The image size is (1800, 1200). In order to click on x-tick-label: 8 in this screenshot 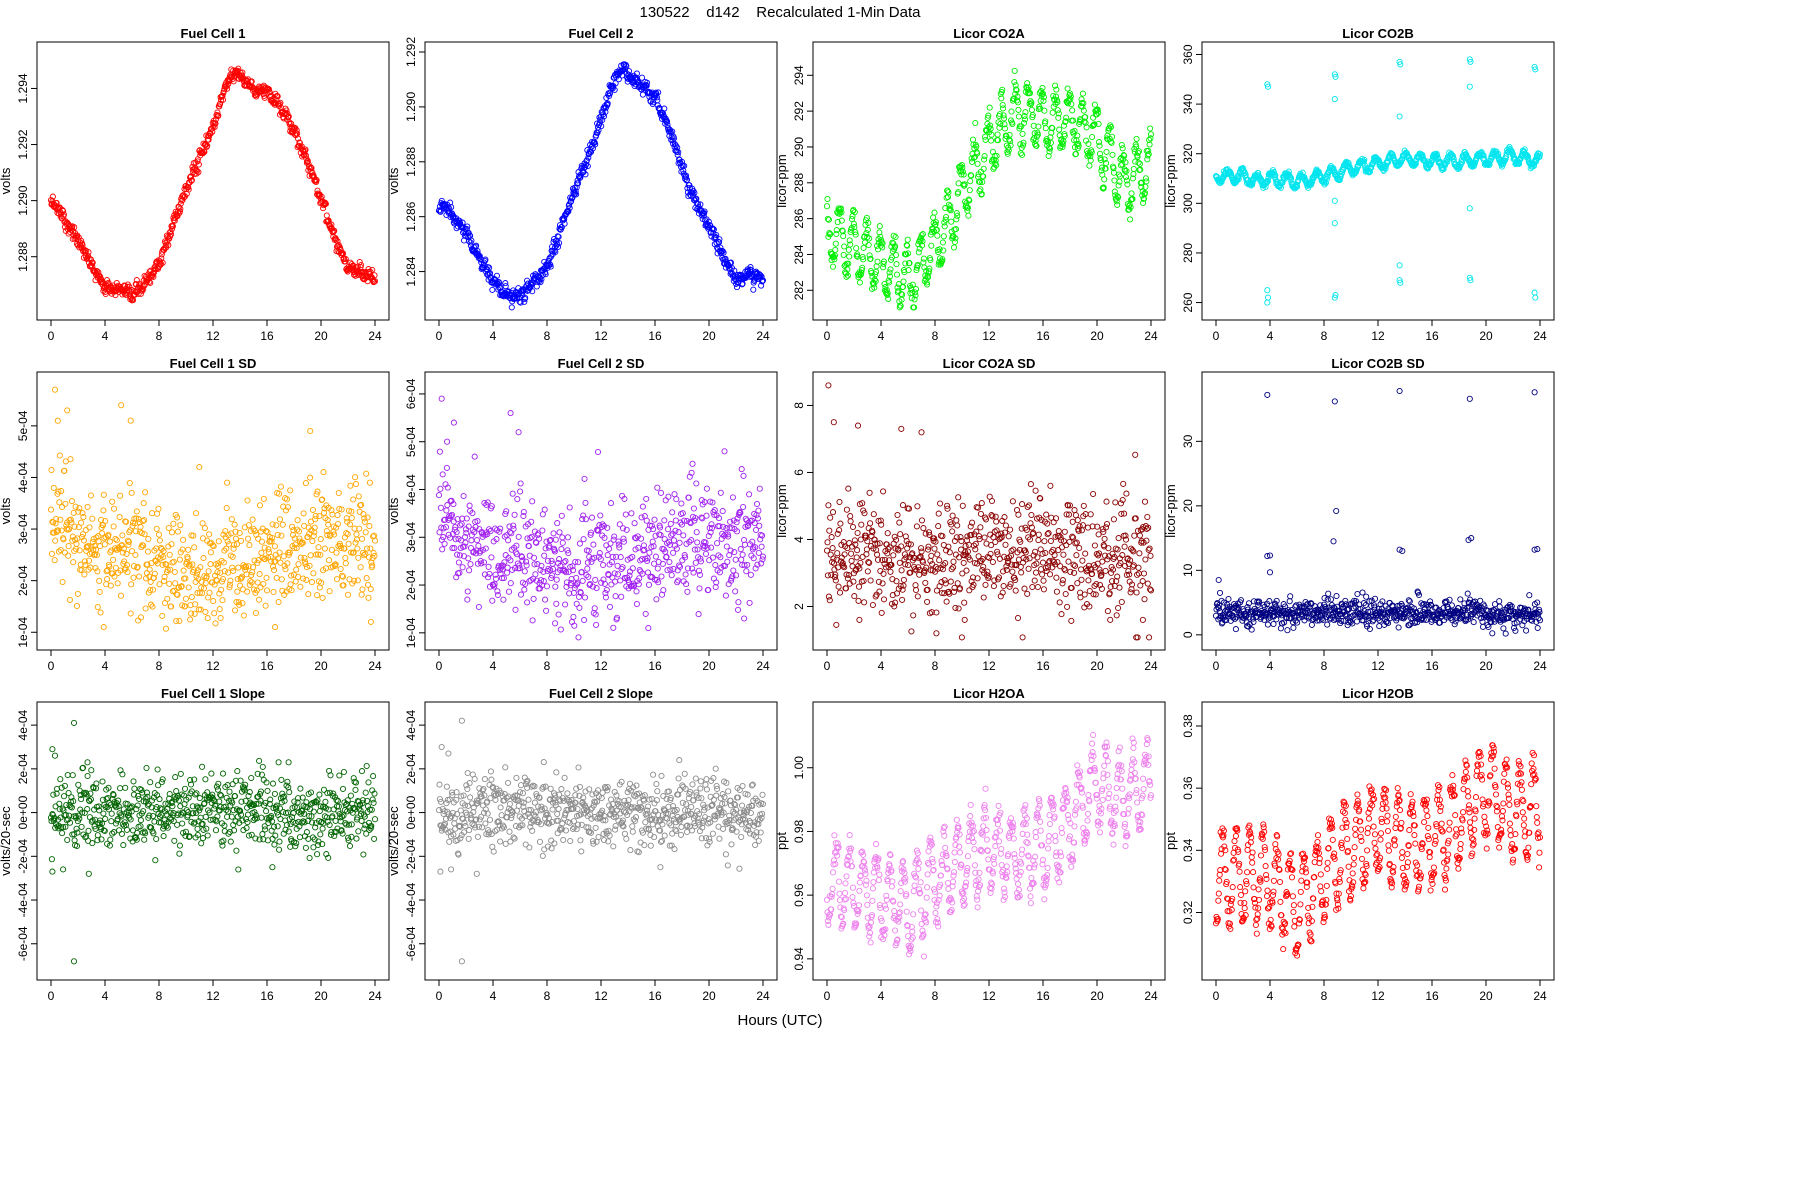, I will do `click(547, 666)`.